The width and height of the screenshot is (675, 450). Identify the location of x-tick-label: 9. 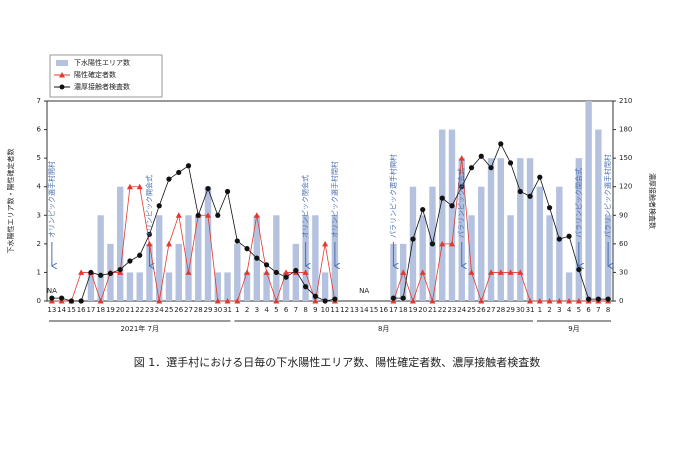
(315, 310).